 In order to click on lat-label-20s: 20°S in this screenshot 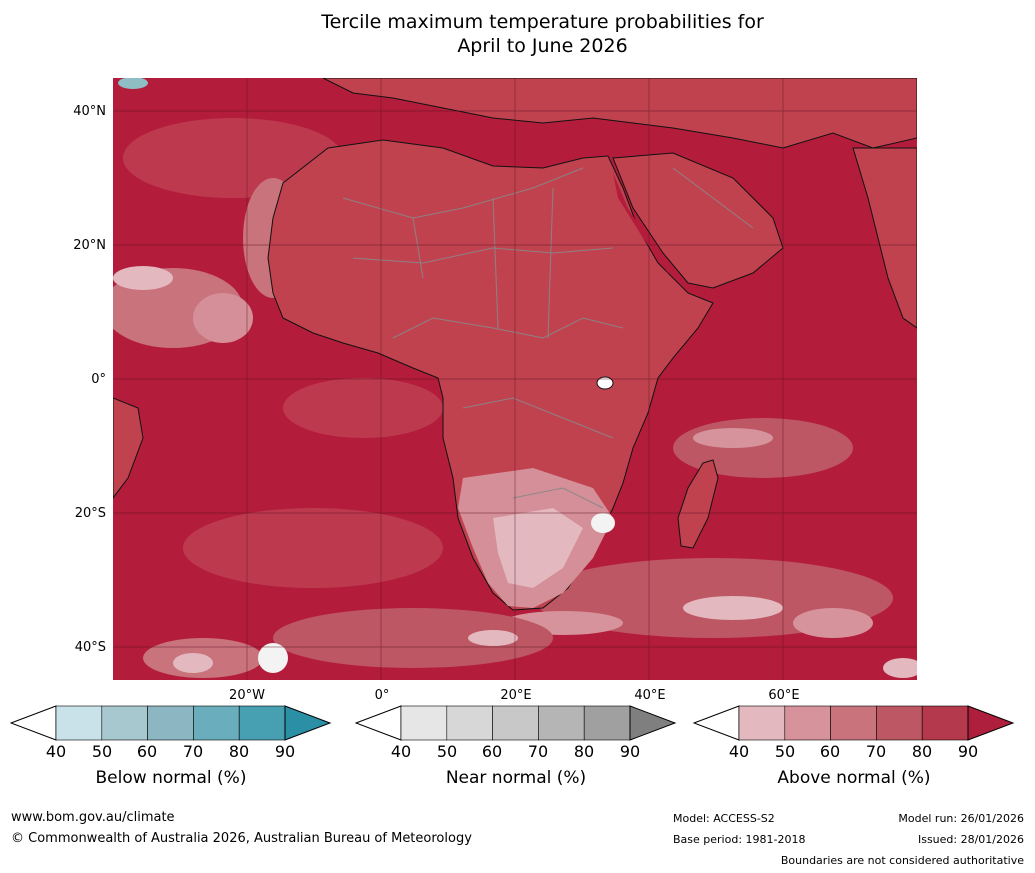, I will do `click(90, 513)`.